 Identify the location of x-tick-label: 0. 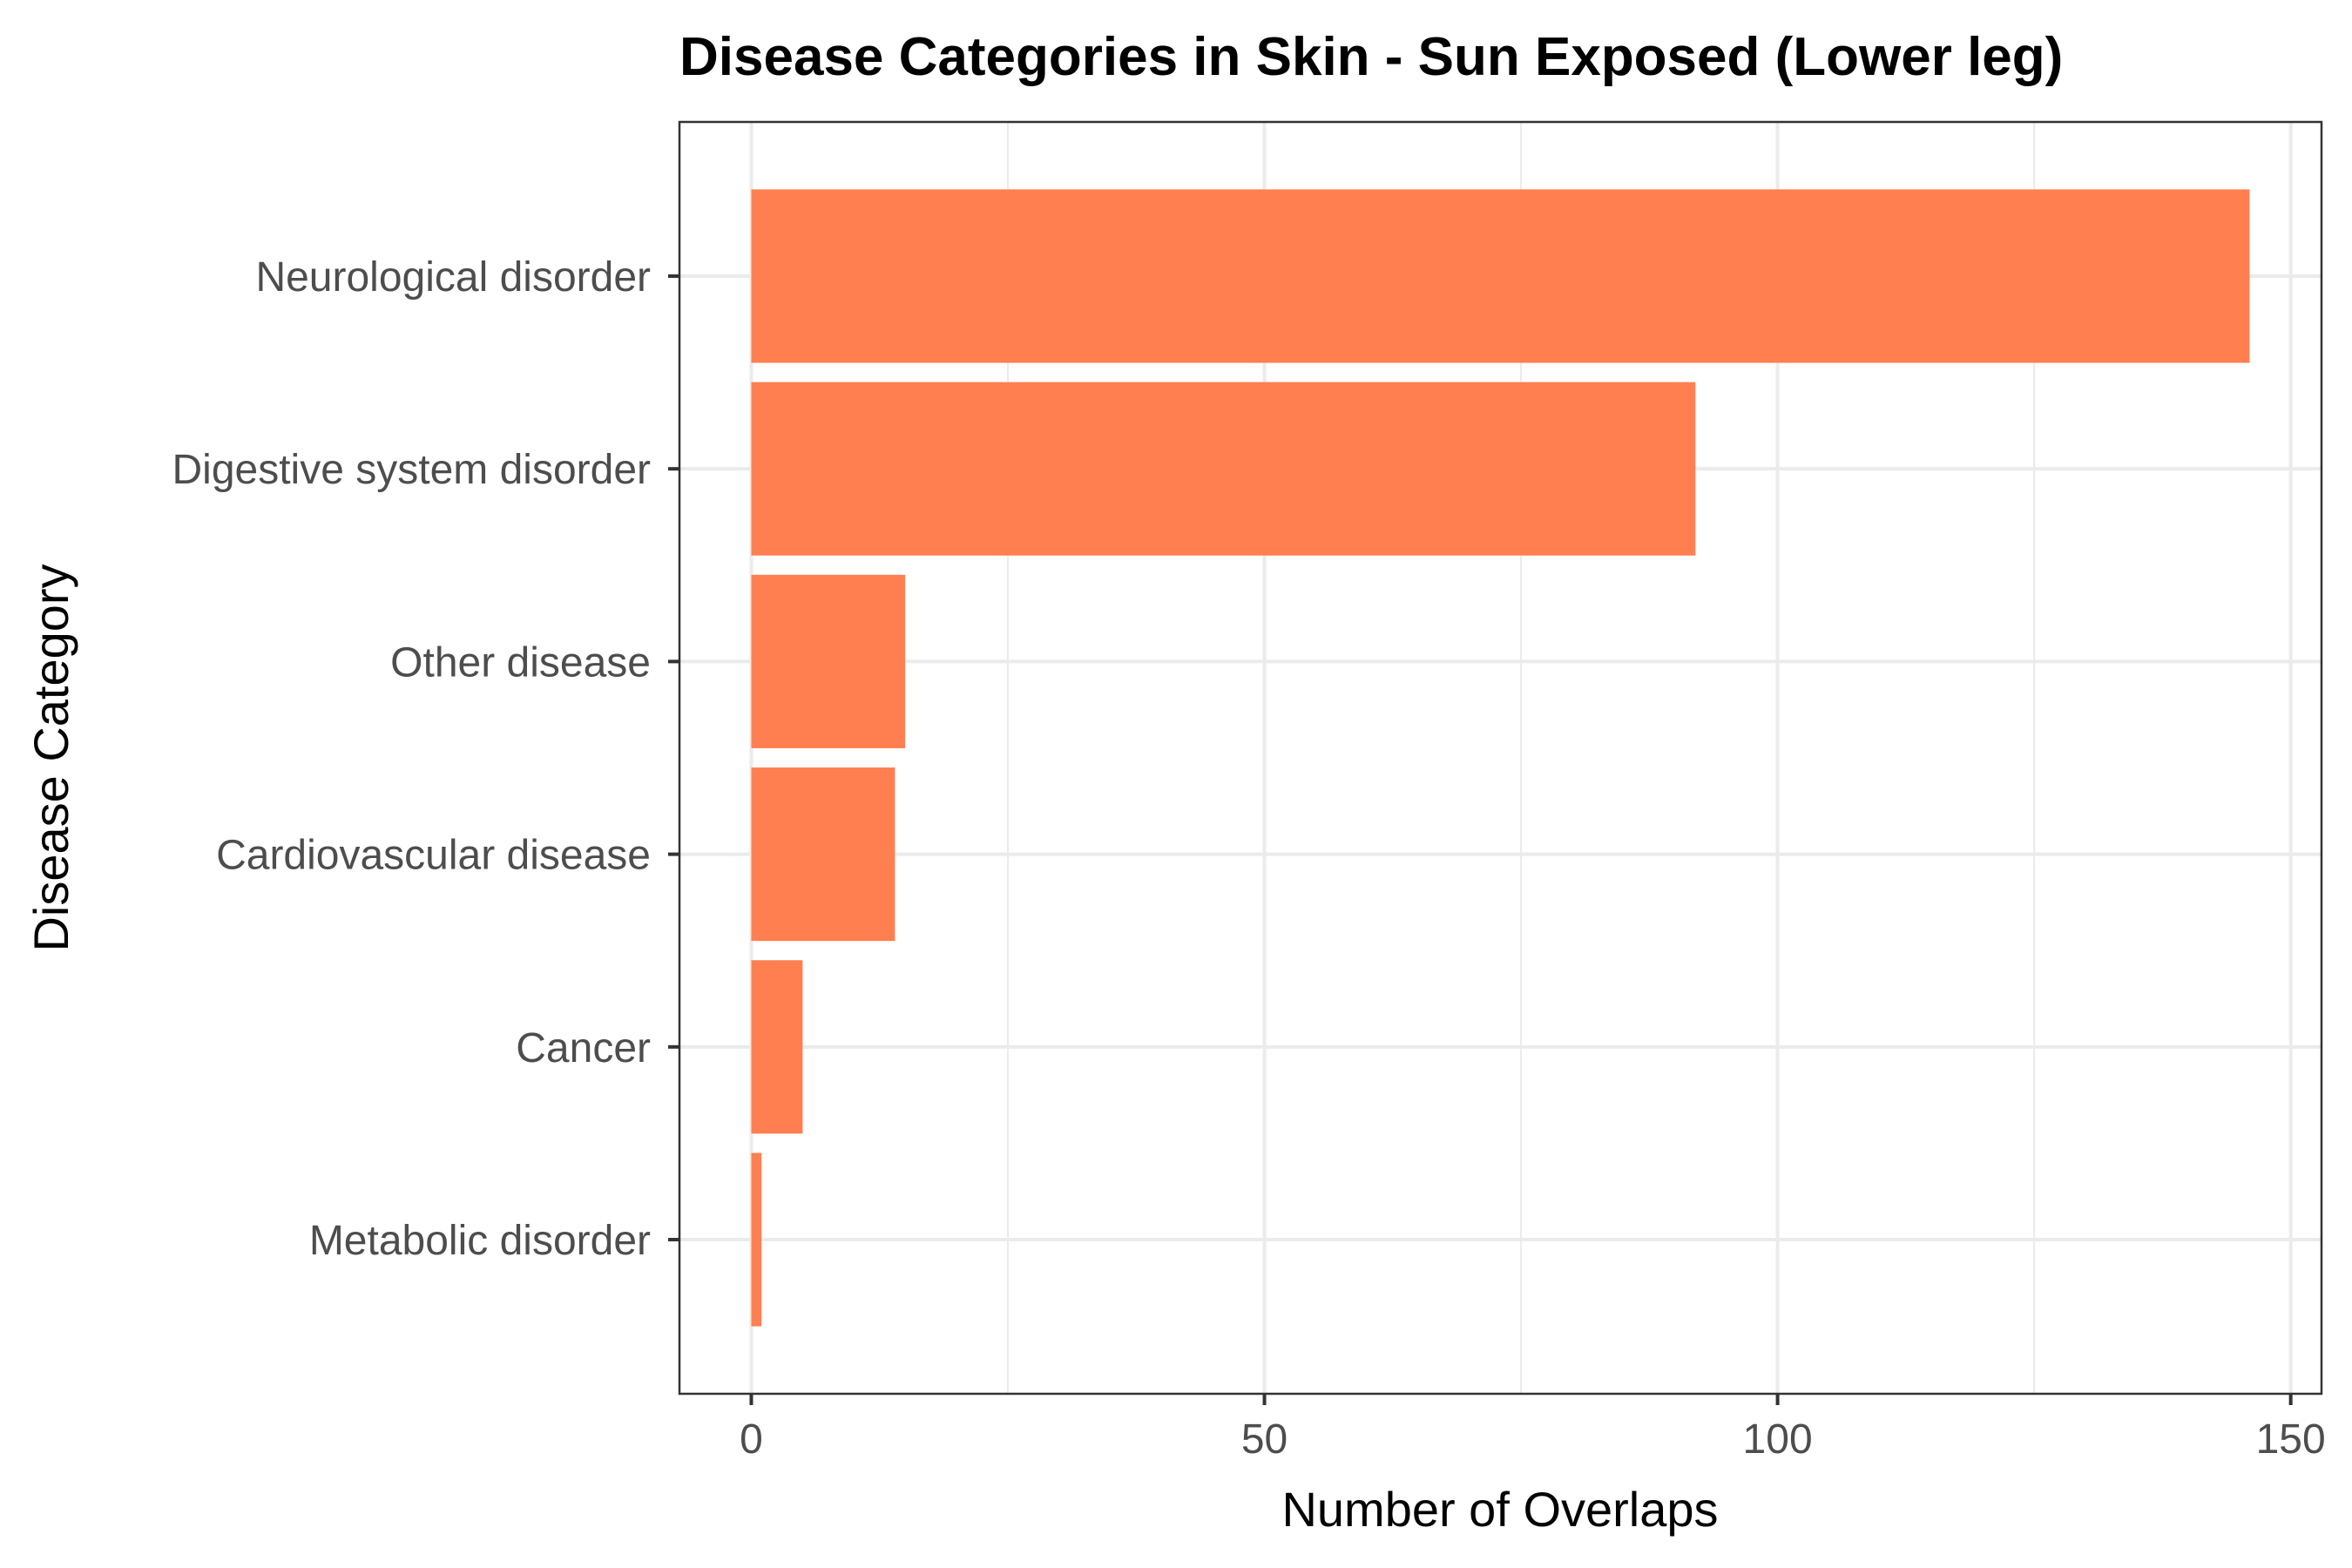
(751, 1439).